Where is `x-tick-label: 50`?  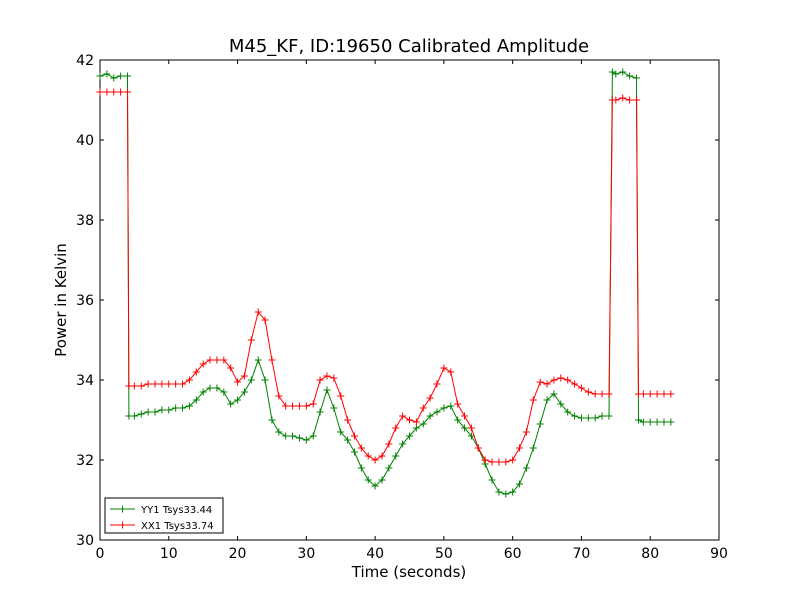
x-tick-label: 50 is located at coordinates (444, 554).